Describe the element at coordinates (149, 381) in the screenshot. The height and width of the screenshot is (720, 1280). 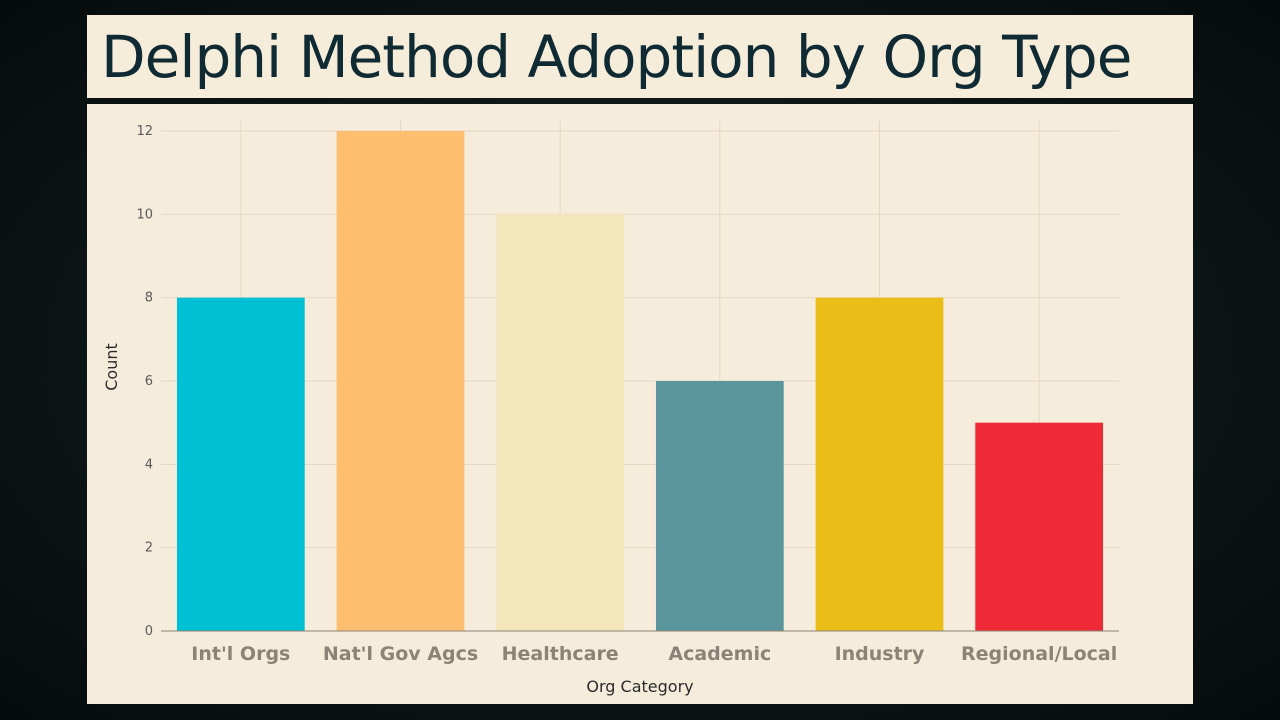
I see `y-tick-label: 6` at that location.